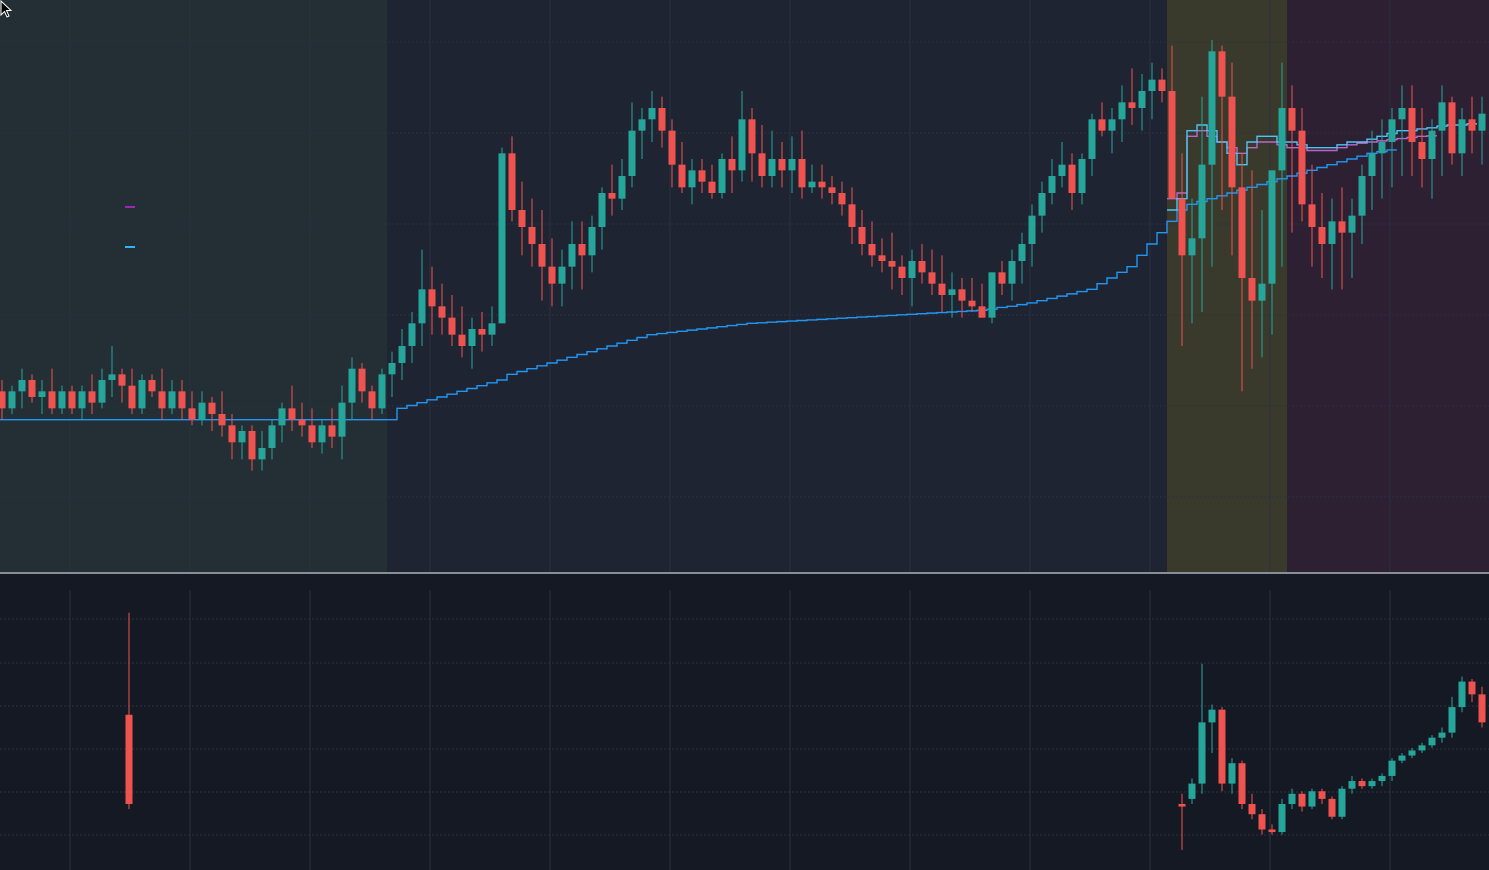 This screenshot has height=870, width=1489. Describe the element at coordinates (1322, 167) in the screenshot. I see `average-line-light` at that location.